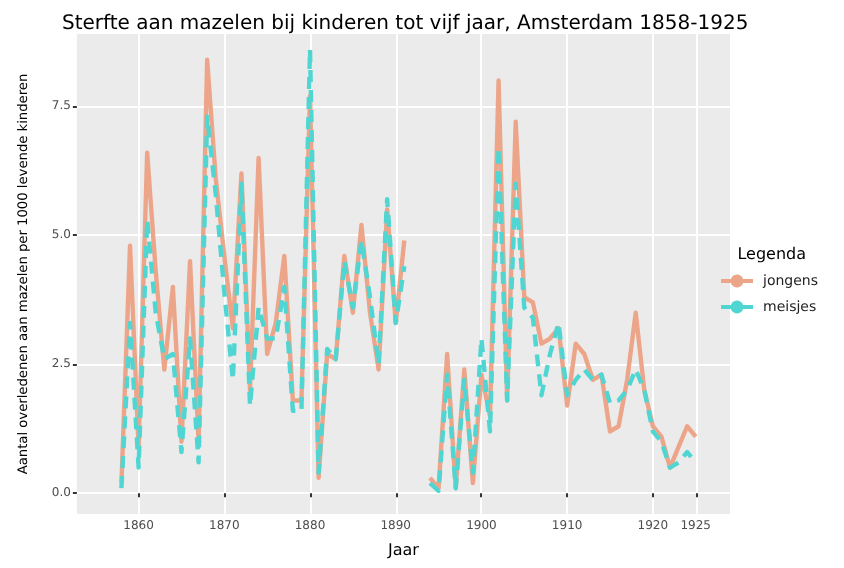 The width and height of the screenshot is (844, 568). Describe the element at coordinates (403, 550) in the screenshot. I see `x-axis-title: Jaar` at that location.